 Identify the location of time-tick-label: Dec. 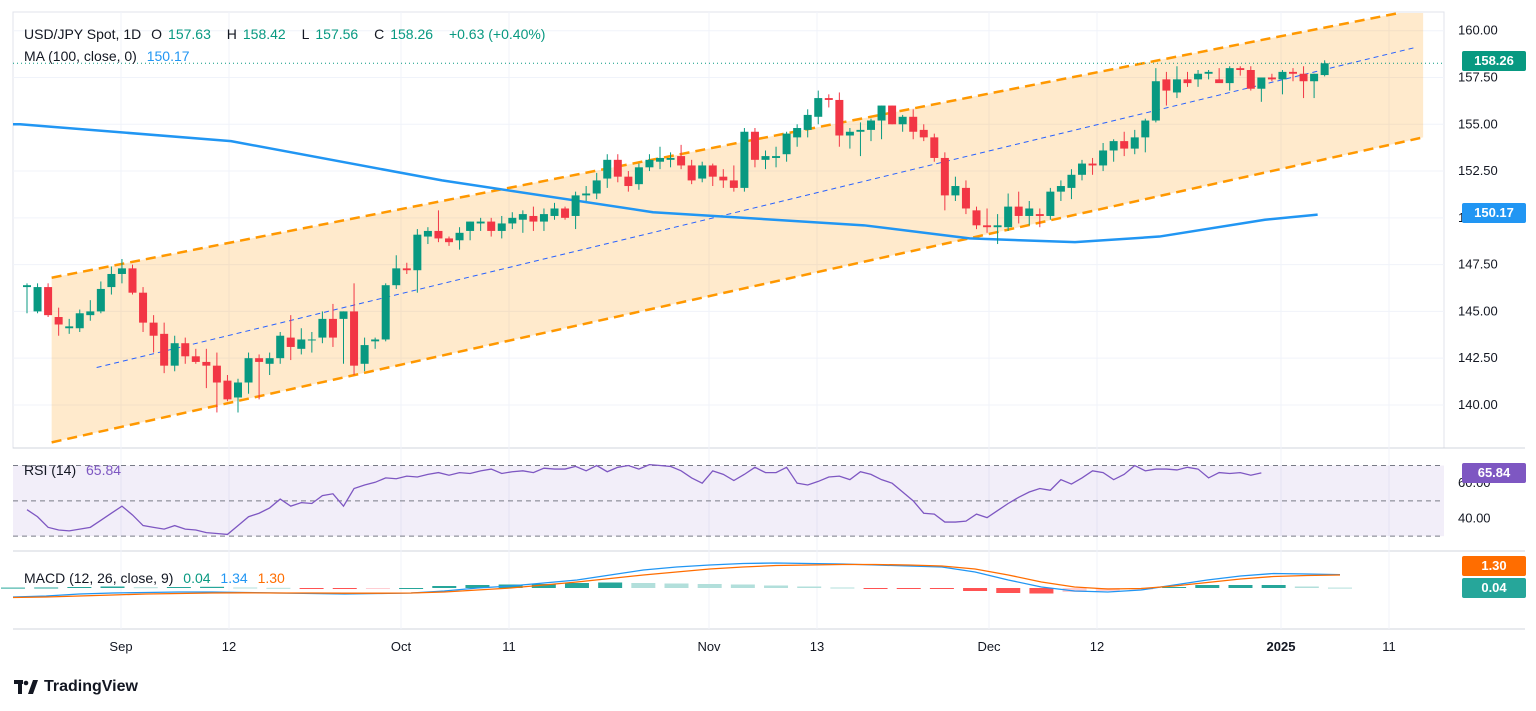
(989, 646).